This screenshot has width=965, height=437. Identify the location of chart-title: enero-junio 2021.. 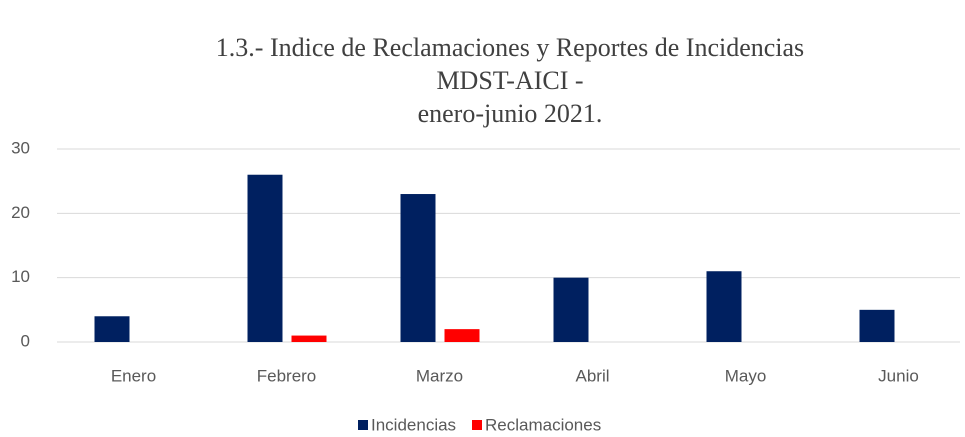
(510, 113).